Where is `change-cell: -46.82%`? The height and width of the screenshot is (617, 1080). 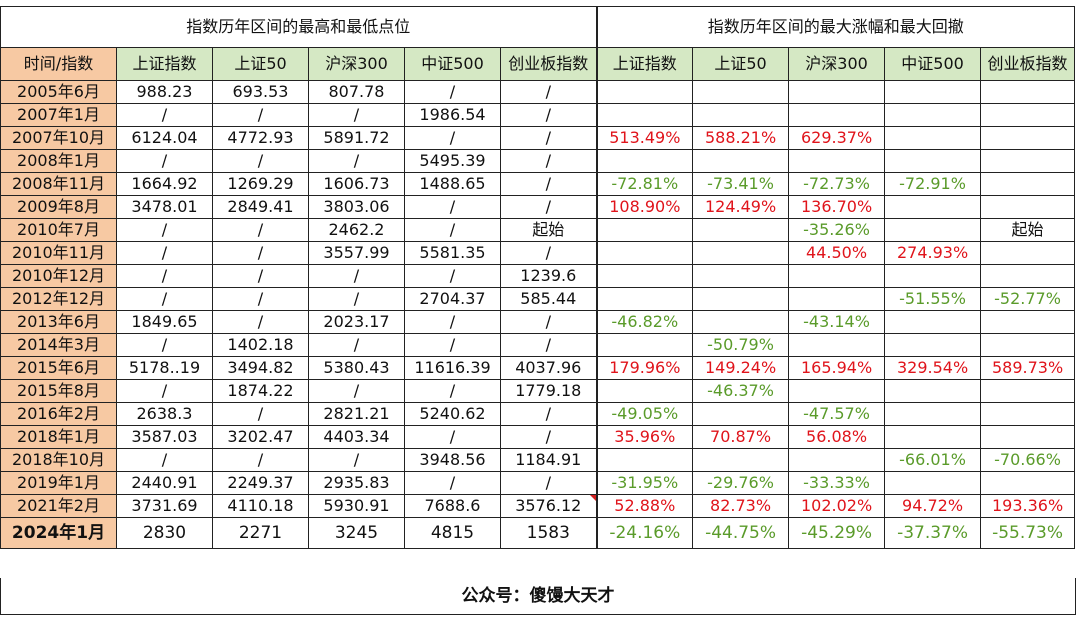
change-cell: -46.82% is located at coordinates (645, 322).